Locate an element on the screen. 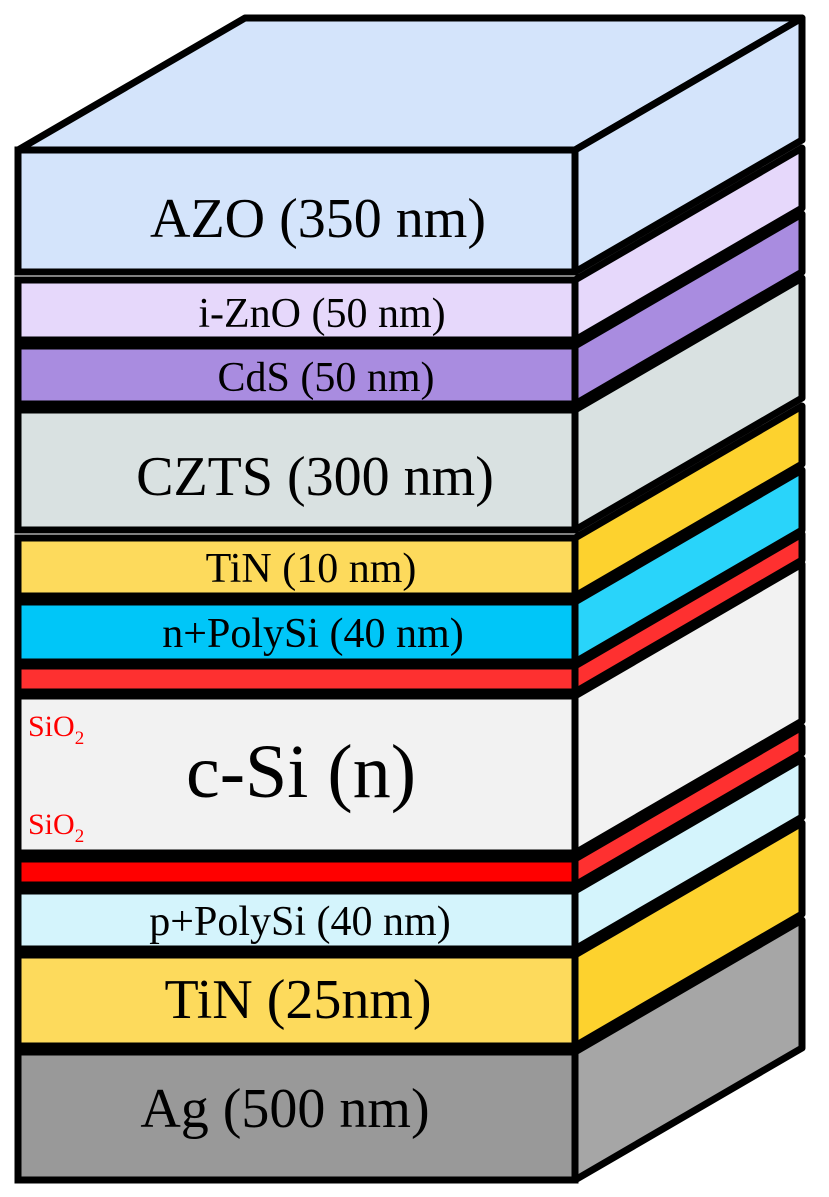 The height and width of the screenshot is (1197, 829). layer-label-tin-top: TiN (10 nm) is located at coordinates (311, 569).